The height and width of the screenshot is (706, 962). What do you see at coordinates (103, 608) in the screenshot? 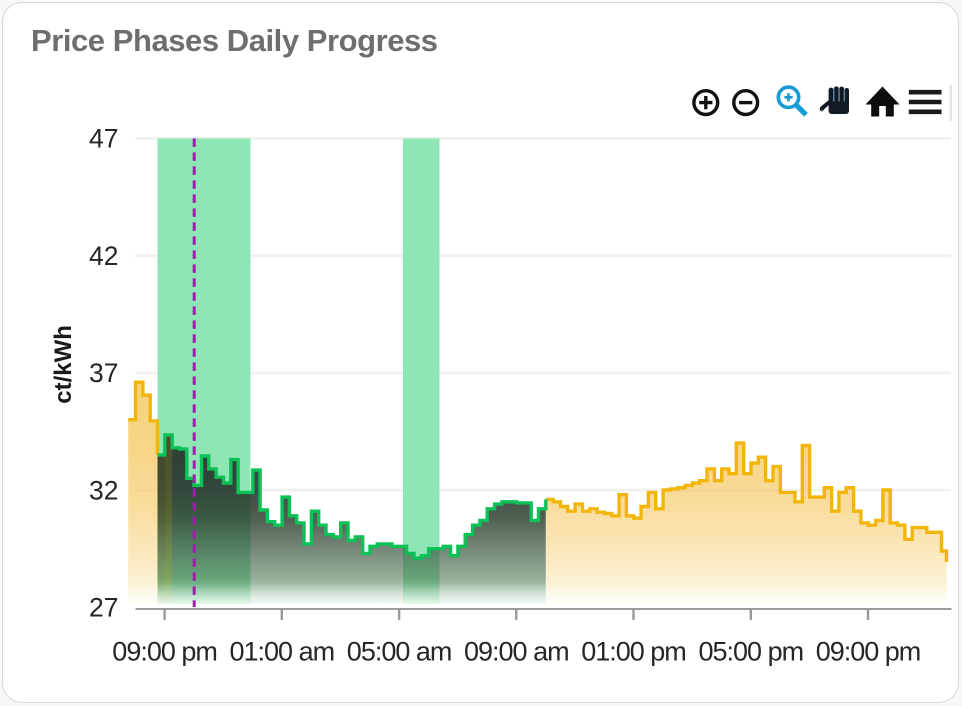
I see `svg-text: 27` at bounding box center [103, 608].